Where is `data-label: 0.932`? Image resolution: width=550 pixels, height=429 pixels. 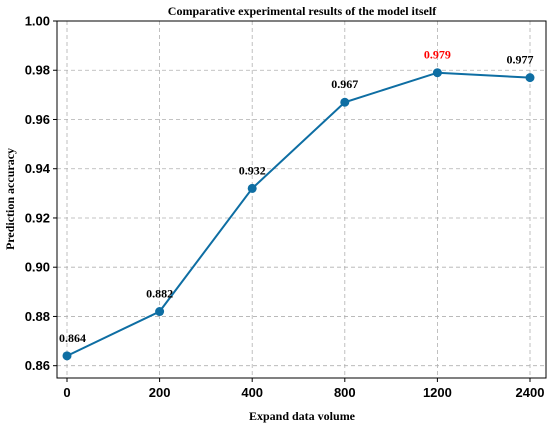
data-label: 0.932 is located at coordinates (252, 170).